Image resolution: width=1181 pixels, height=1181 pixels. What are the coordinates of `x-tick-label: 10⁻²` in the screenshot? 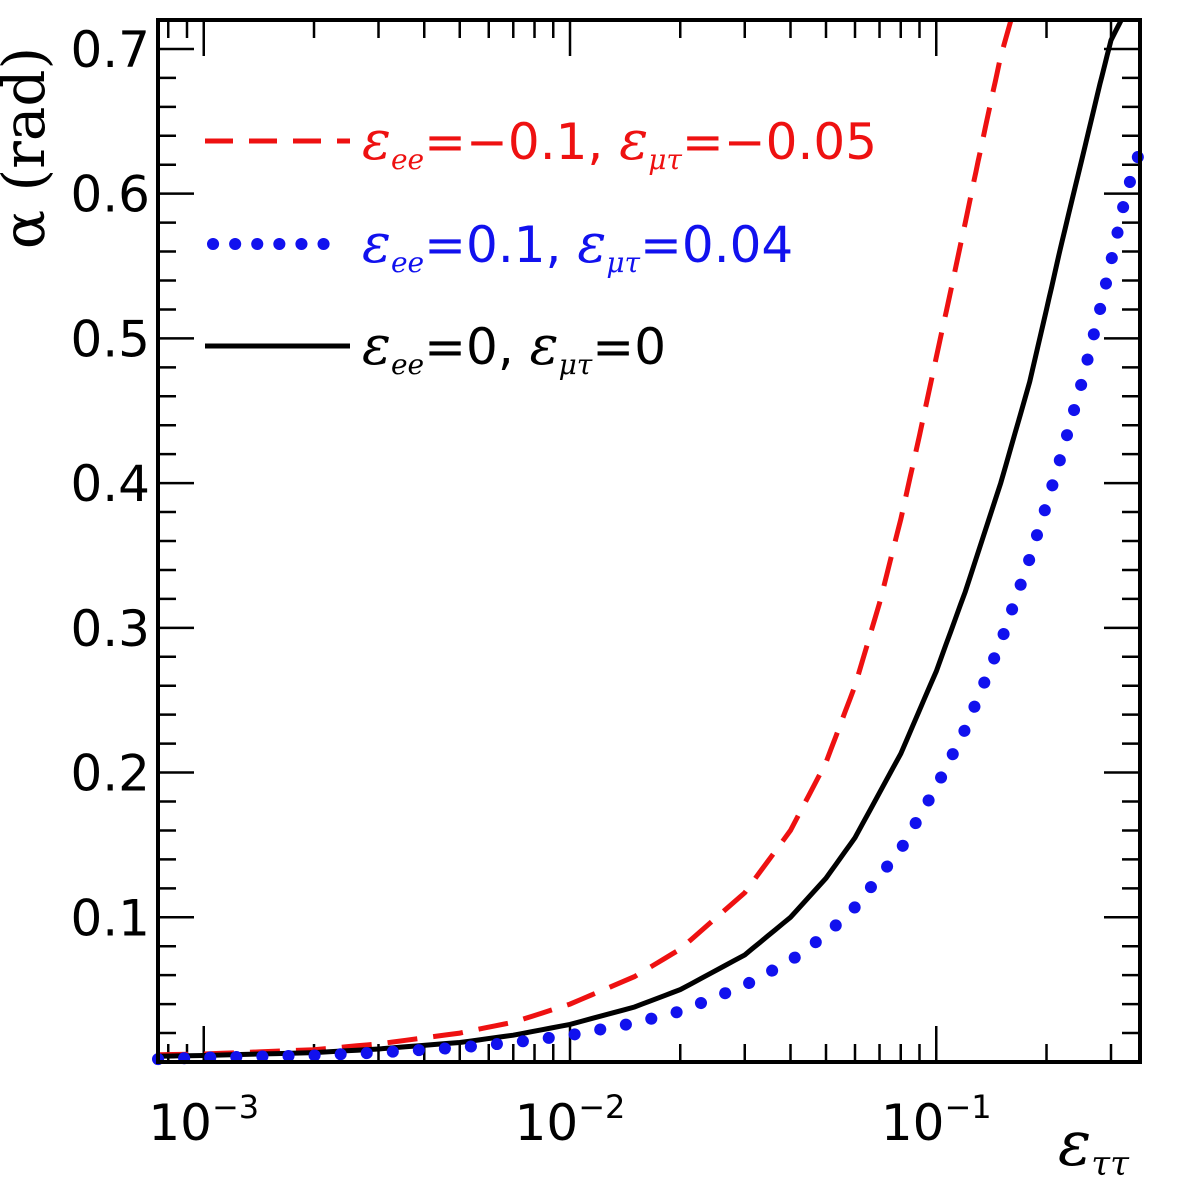 It's located at (570, 1120).